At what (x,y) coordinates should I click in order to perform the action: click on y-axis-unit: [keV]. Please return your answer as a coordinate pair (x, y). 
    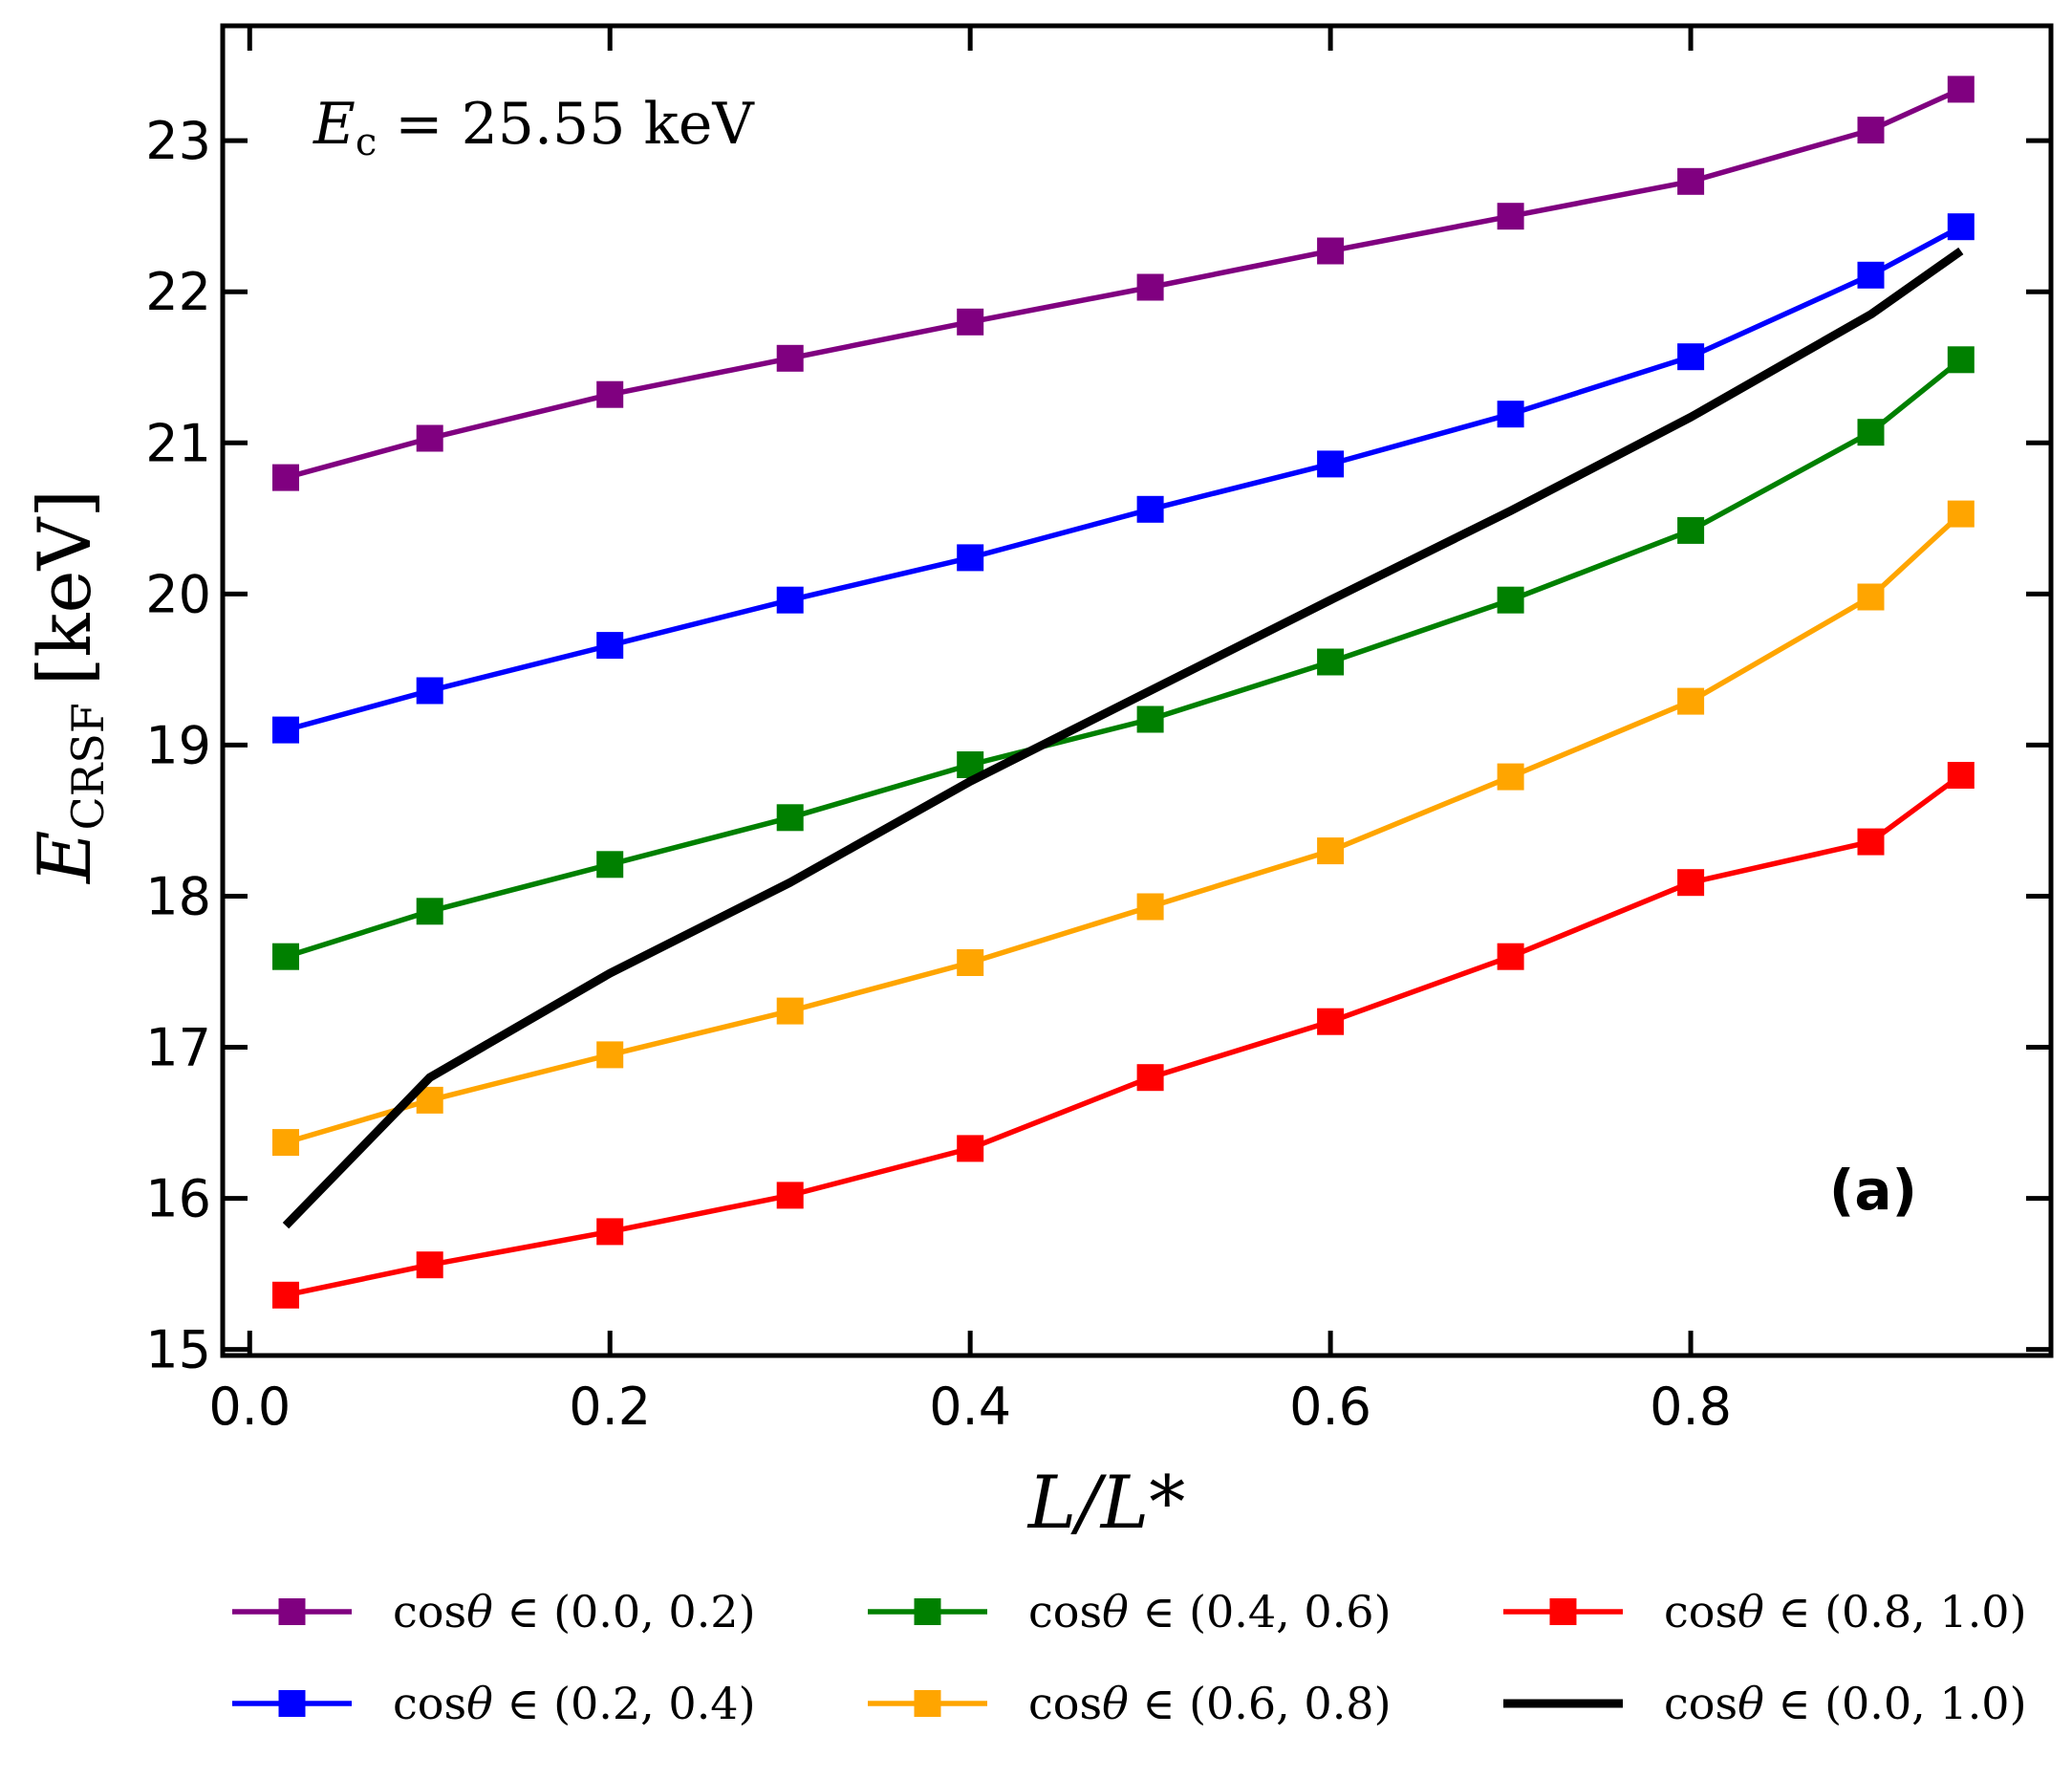
    Looking at the image, I should click on (64, 587).